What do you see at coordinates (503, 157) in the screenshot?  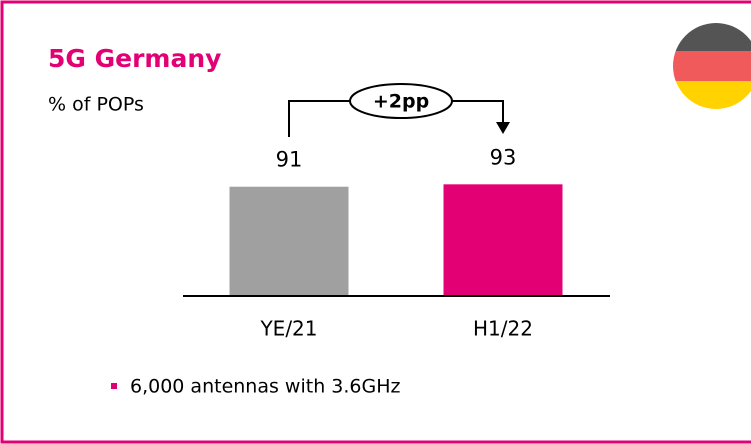 I see `value-label: 93` at bounding box center [503, 157].